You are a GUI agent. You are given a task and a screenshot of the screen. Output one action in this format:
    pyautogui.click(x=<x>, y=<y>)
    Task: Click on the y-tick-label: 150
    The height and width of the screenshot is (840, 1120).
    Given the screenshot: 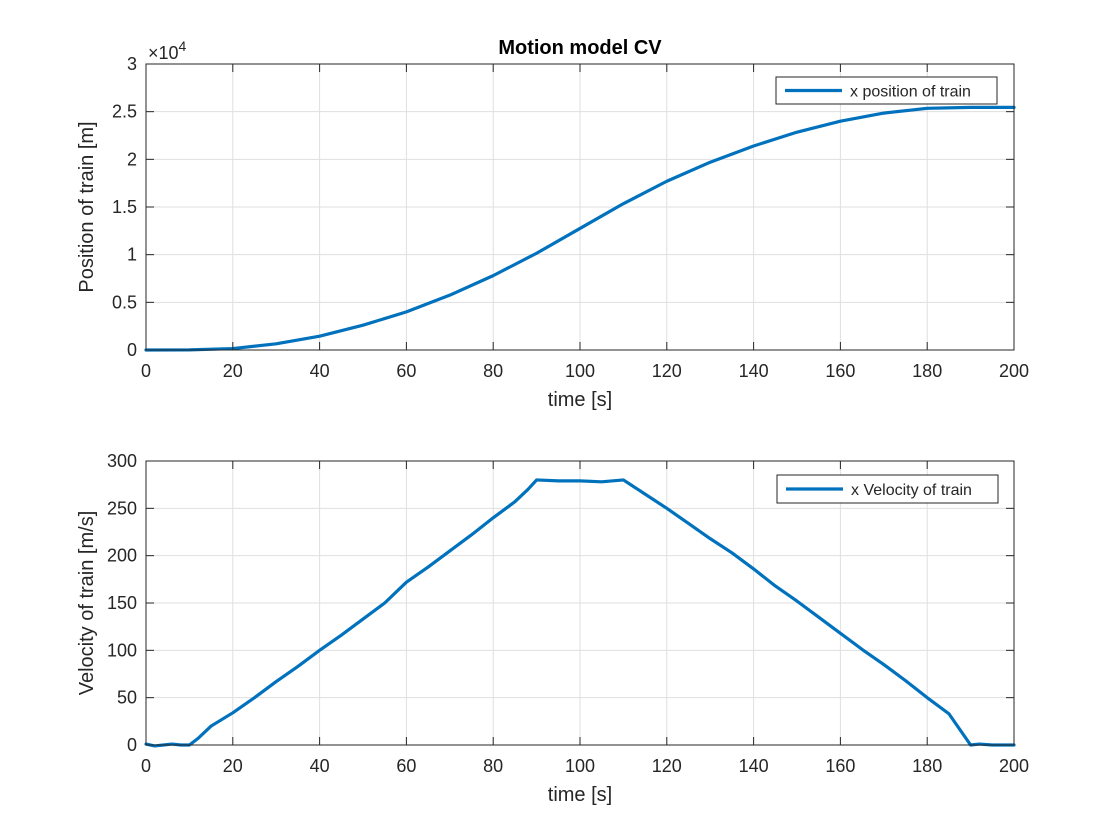 What is the action you would take?
    pyautogui.click(x=122, y=603)
    